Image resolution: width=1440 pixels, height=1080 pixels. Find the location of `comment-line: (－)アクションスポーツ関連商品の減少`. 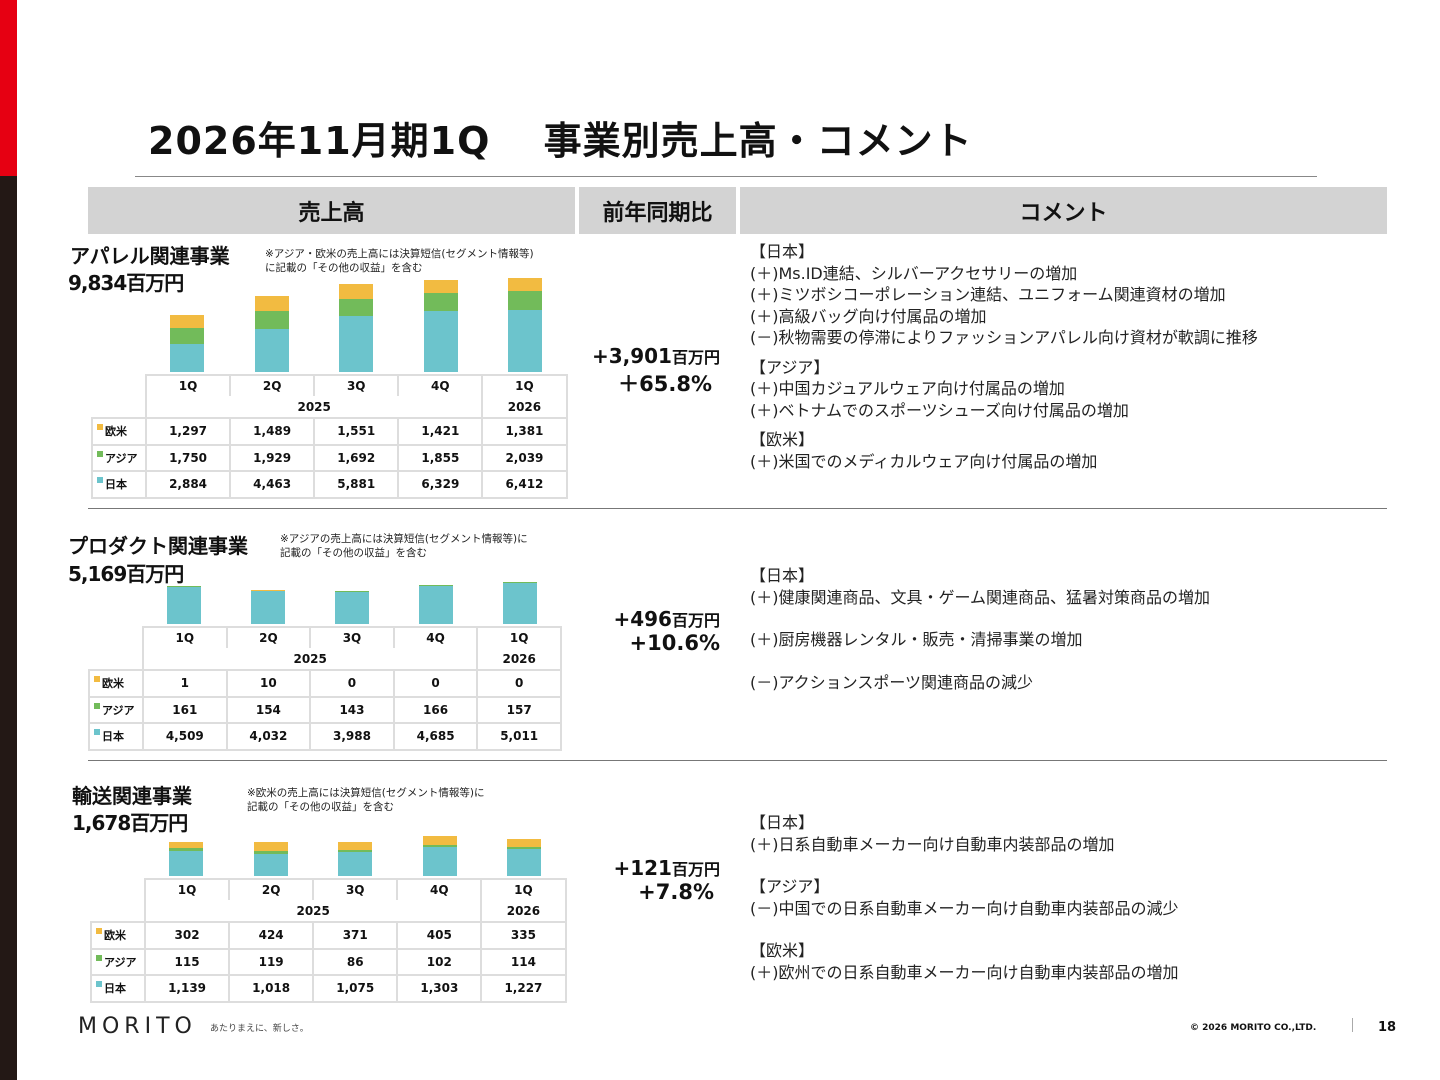

comment-line: (－)アクションスポーツ関連商品の減少 is located at coordinates (892, 682).